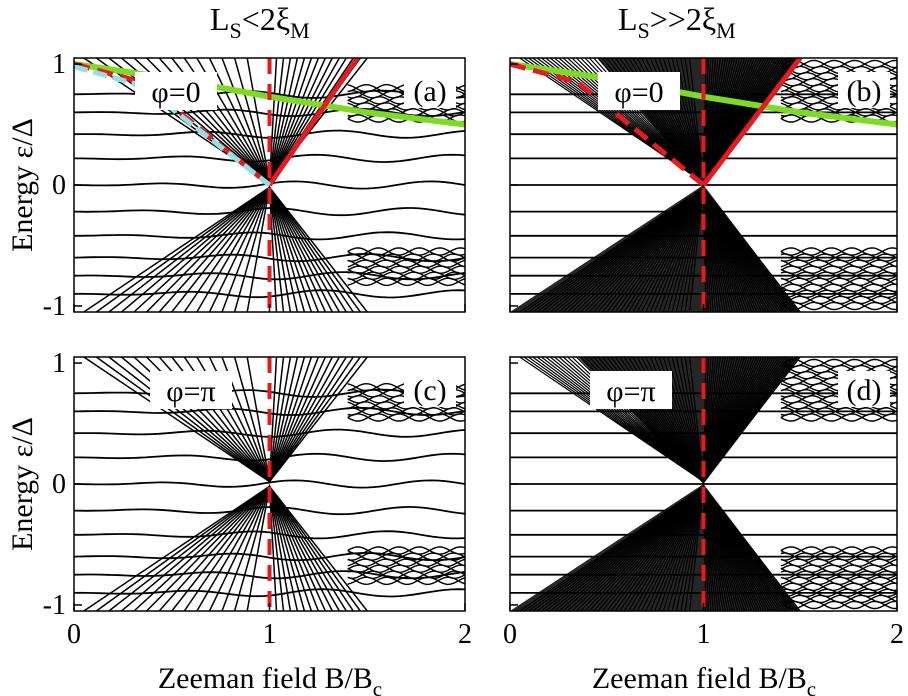 This screenshot has width=908, height=696. Describe the element at coordinates (677, 22) in the screenshot. I see `column-title-right: LS>>2ξM` at that location.